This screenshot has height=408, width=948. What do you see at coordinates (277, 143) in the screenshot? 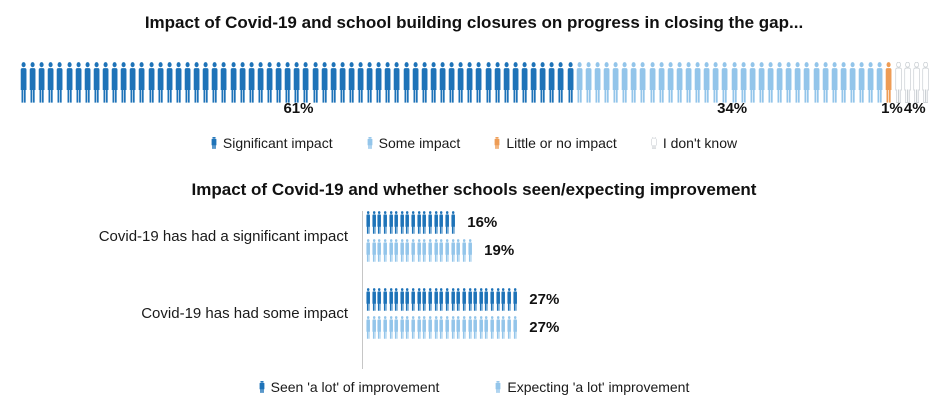
I see `legend-label: Significant impact` at bounding box center [277, 143].